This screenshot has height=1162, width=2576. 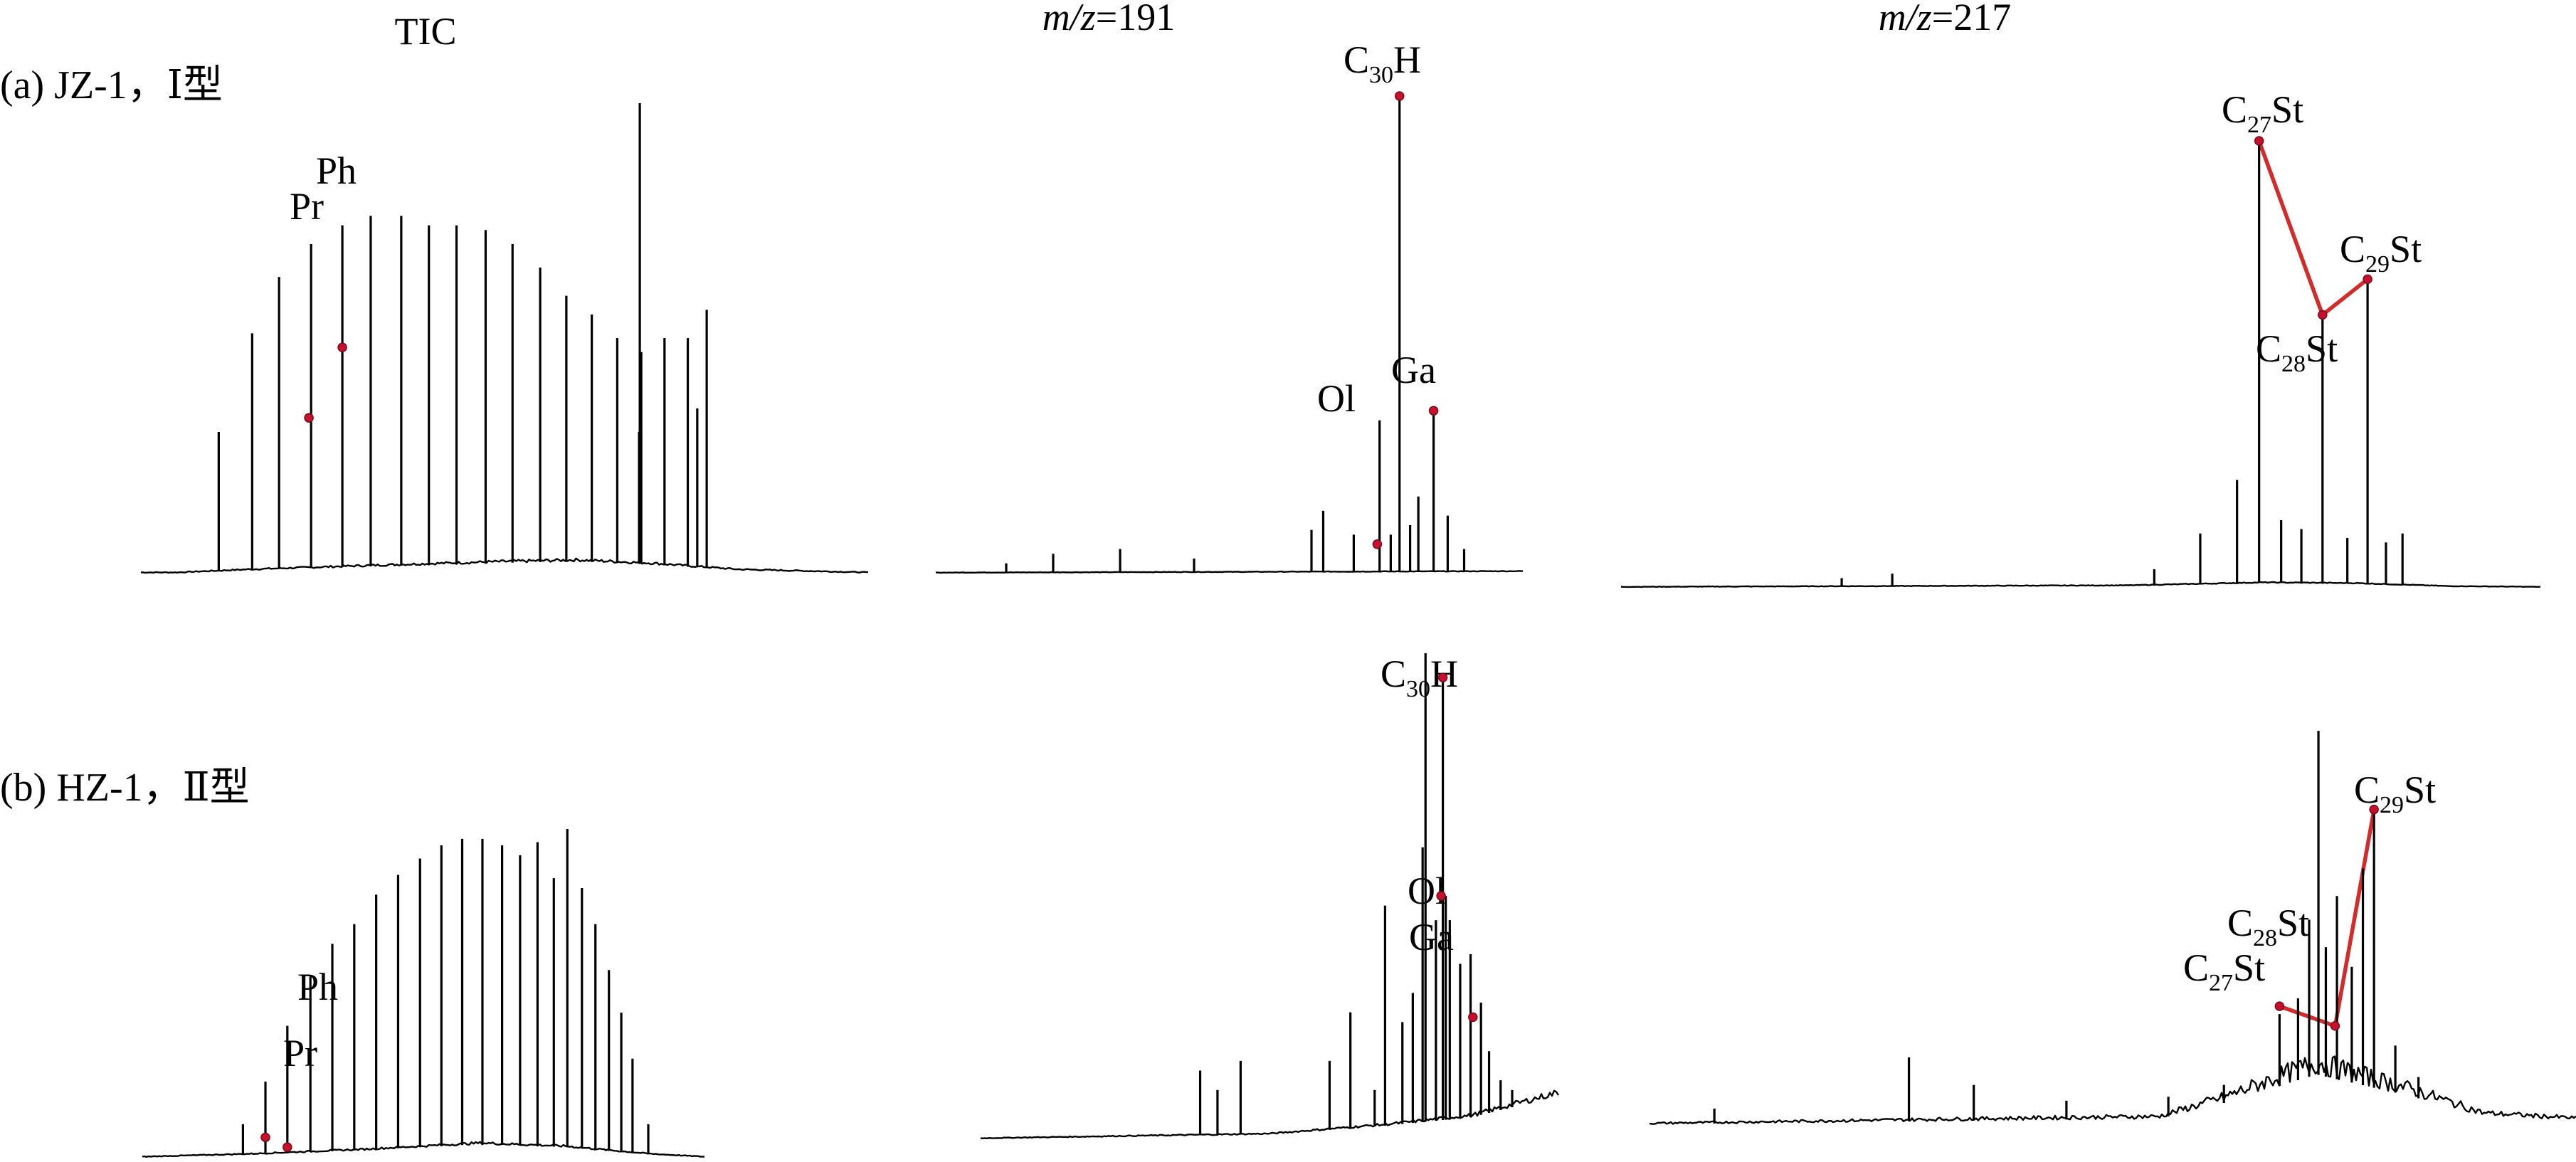 I want to click on header-mz217-value: =217, so click(x=1971, y=19).